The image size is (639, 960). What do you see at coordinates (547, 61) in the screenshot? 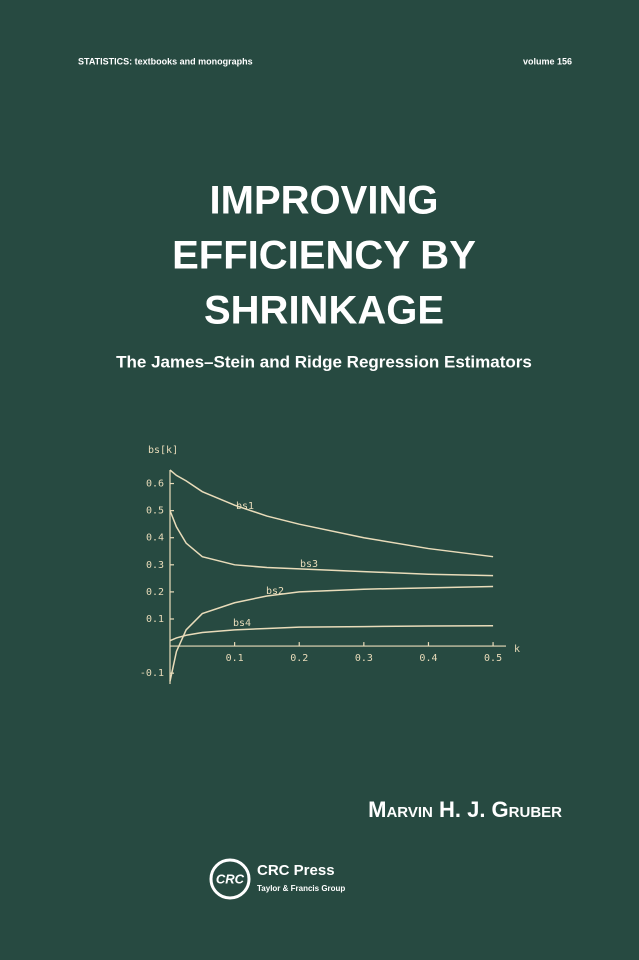
I see `volume: volume 156` at bounding box center [547, 61].